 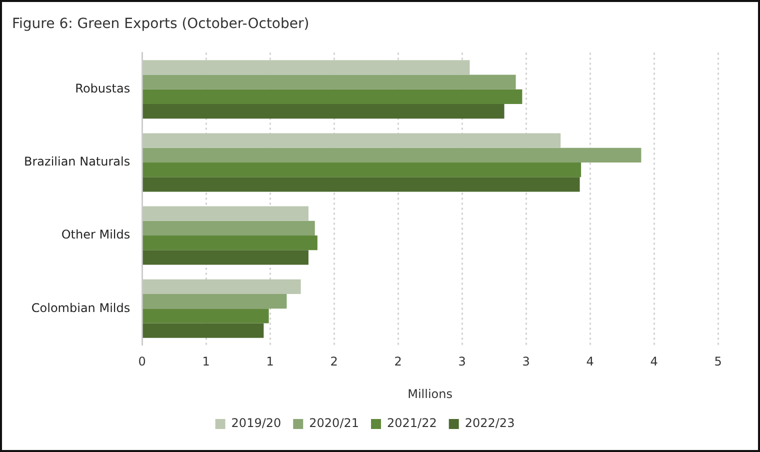 What do you see at coordinates (489, 423) in the screenshot?
I see `legend-label: 2022/23` at bounding box center [489, 423].